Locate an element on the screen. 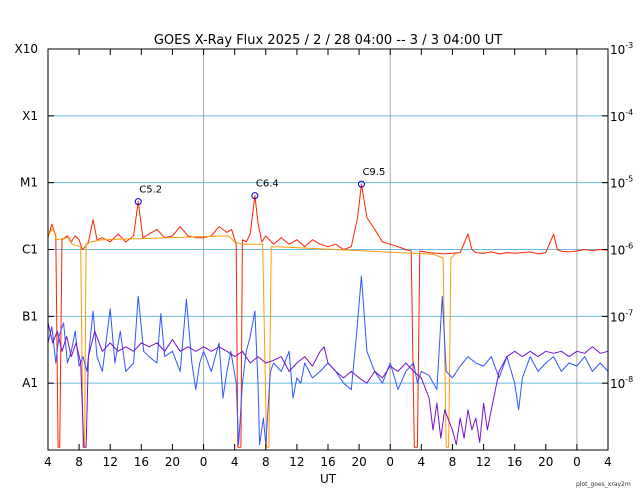 This screenshot has width=640, height=500. flare-annotations: C5.2 C6.4 C9.5 is located at coordinates (259, 186).